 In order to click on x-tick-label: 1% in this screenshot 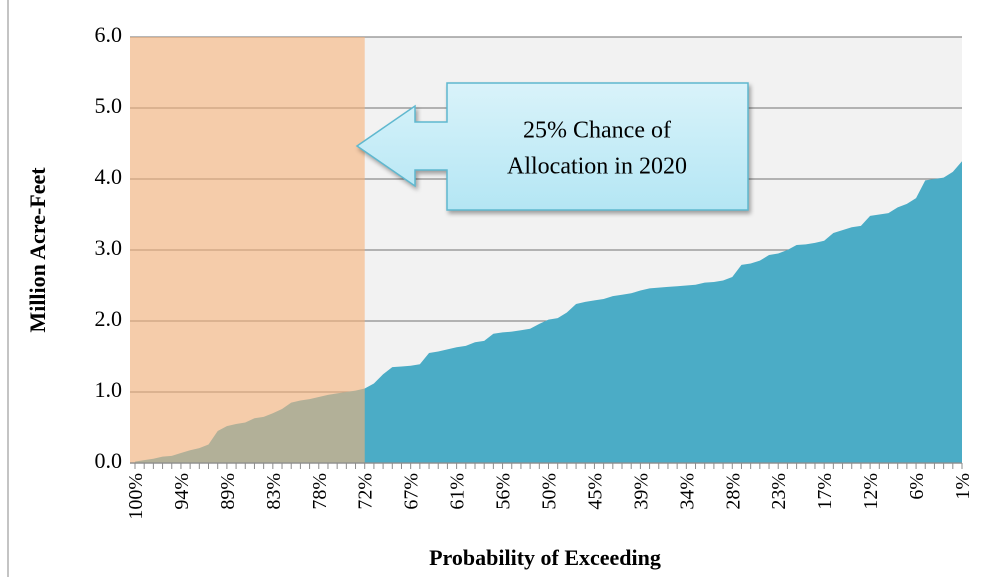, I will do `click(963, 486)`.